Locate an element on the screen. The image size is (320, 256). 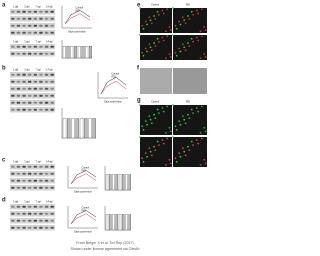
image-header: IRD is located at coordinates (188, 102).